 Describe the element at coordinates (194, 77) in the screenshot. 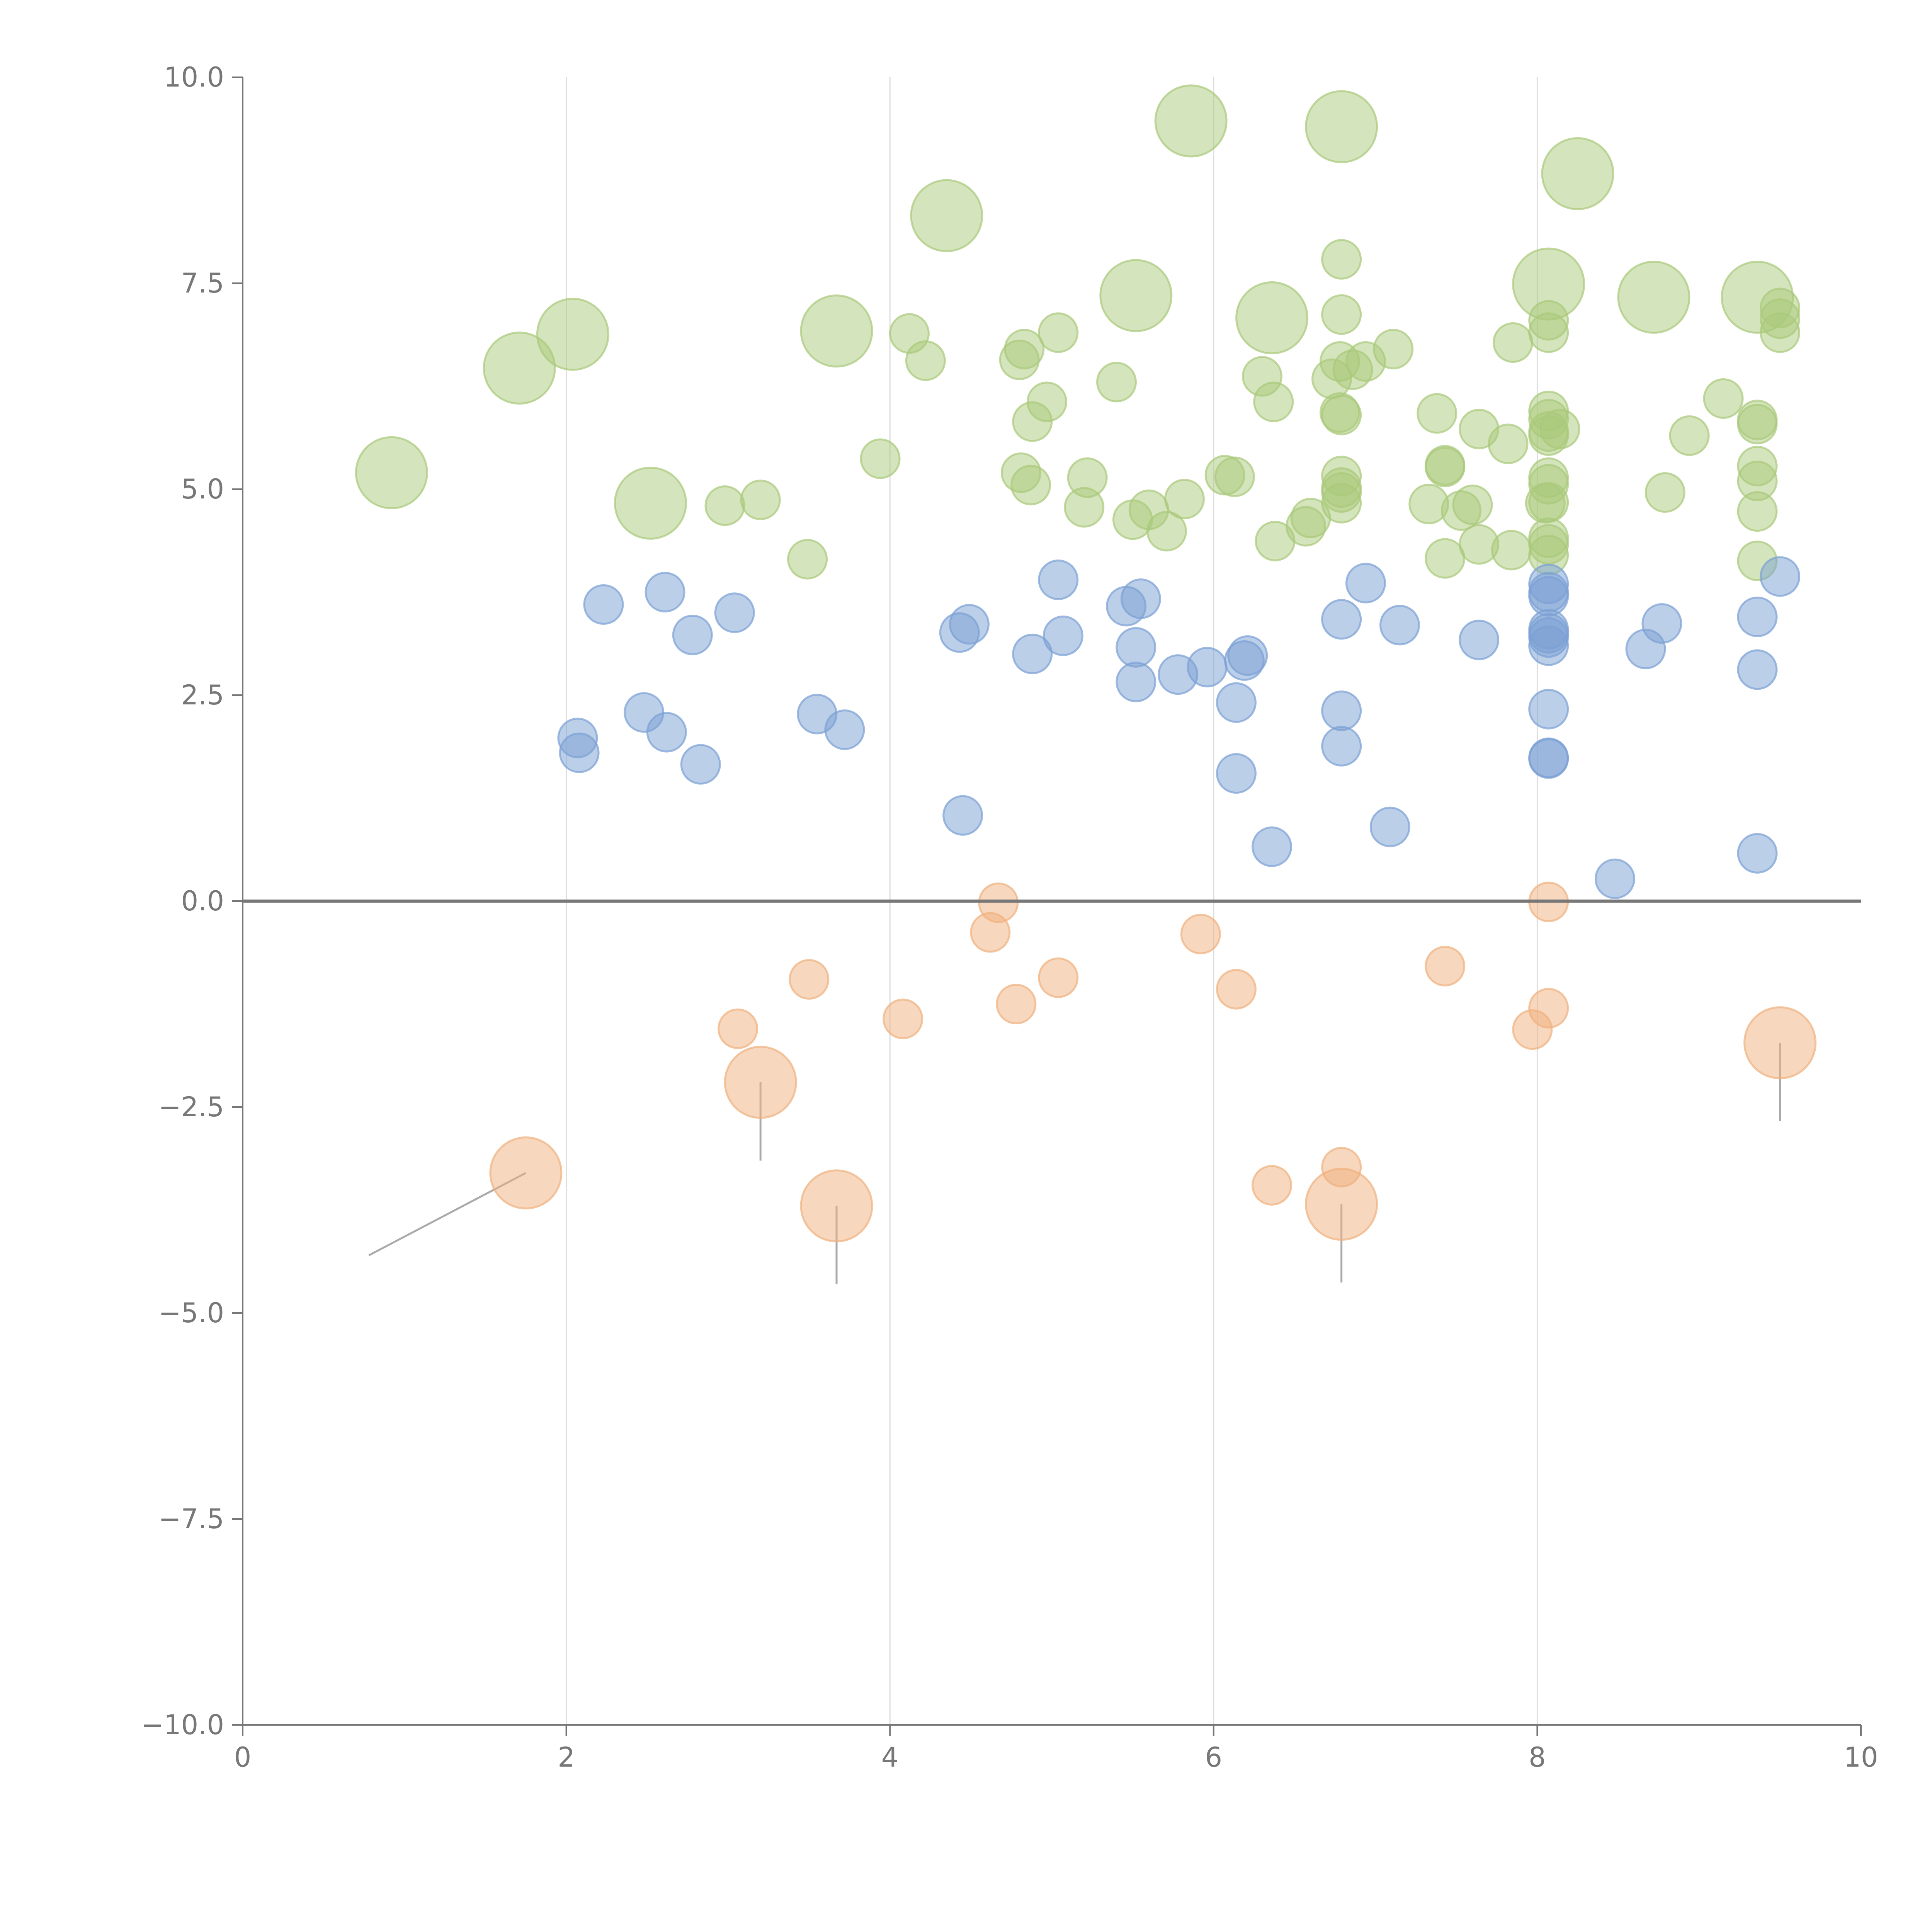

I see `y-tick-label: 10.0` at that location.